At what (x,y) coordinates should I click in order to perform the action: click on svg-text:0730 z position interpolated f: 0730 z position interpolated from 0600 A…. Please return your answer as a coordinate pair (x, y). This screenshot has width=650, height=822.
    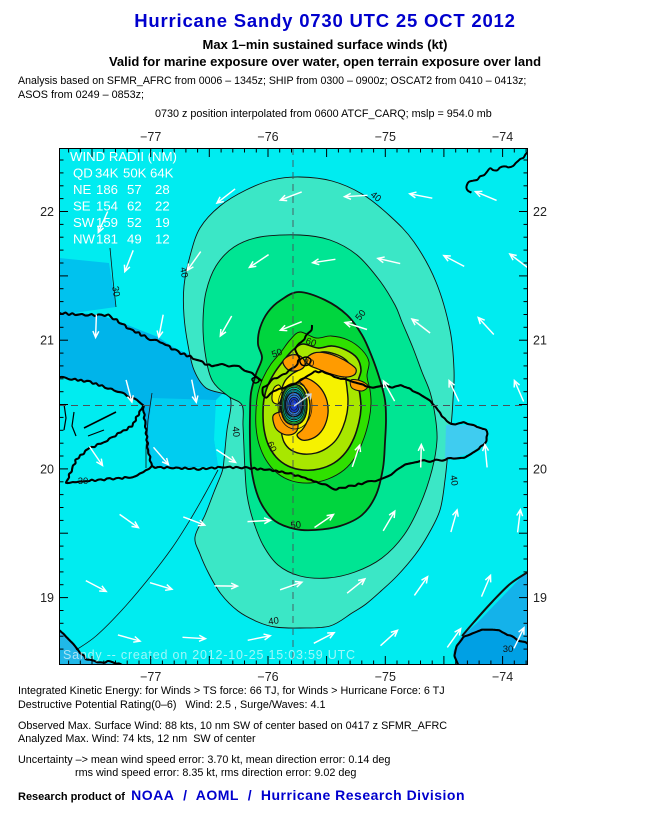
    Looking at the image, I should click on (323, 114).